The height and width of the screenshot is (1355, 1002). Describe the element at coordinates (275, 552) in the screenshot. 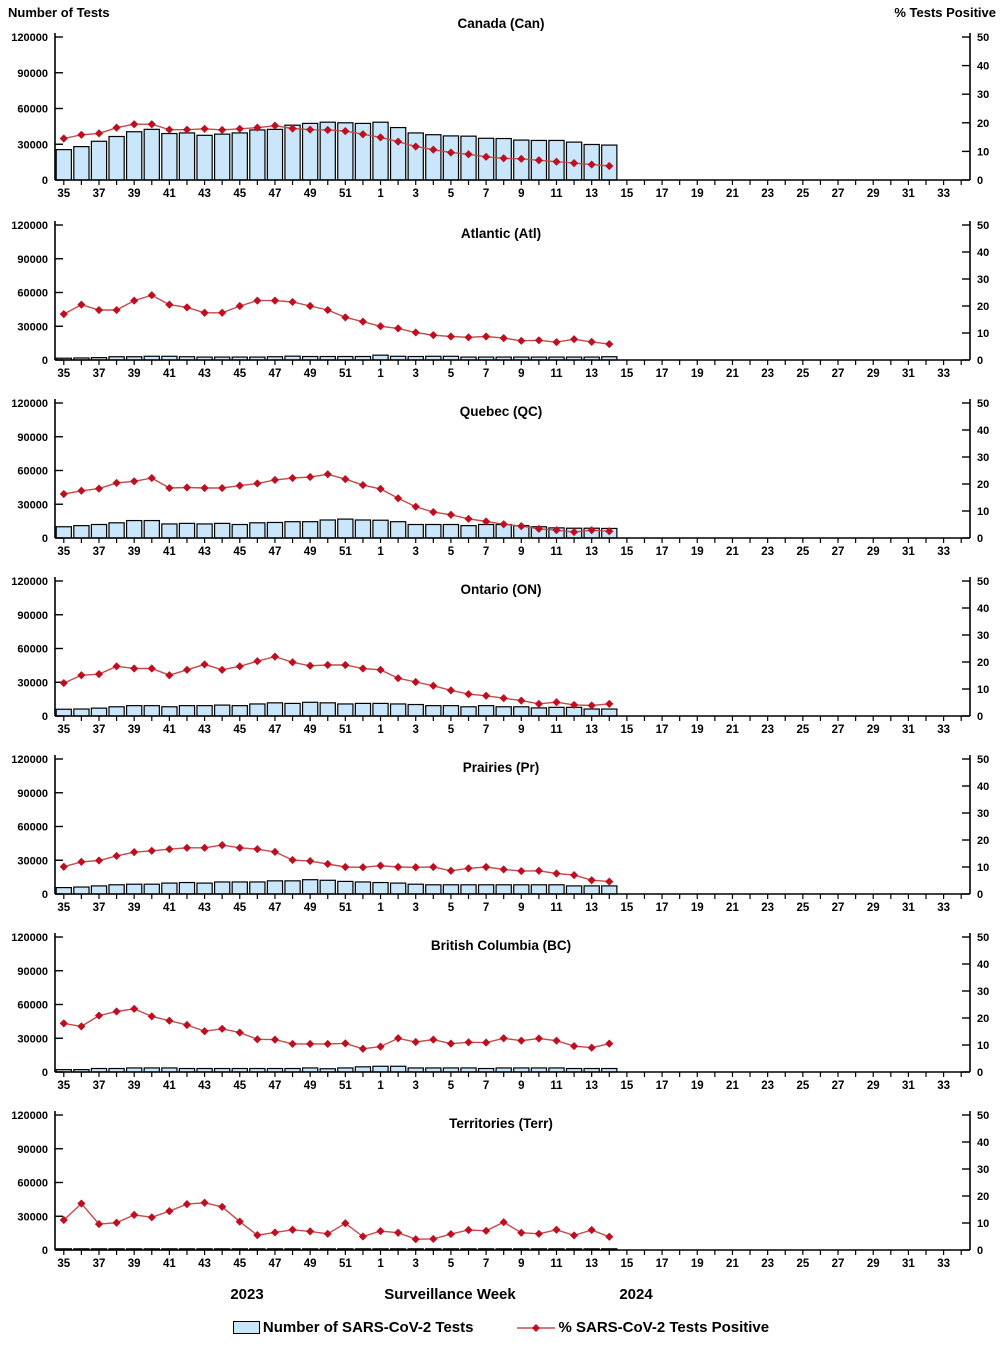

I see `svg-text: 47` at that location.